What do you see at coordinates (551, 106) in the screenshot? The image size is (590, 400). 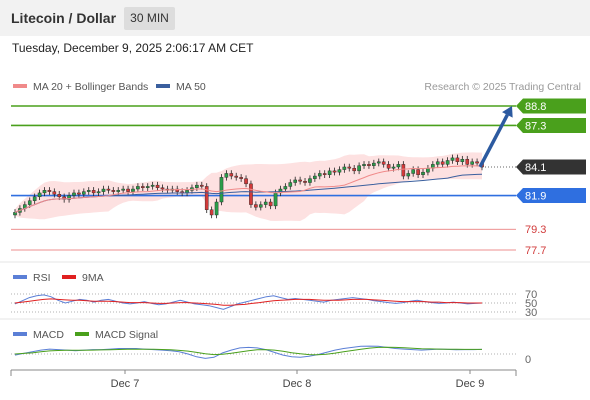 I see `level-tag-88.8` at bounding box center [551, 106].